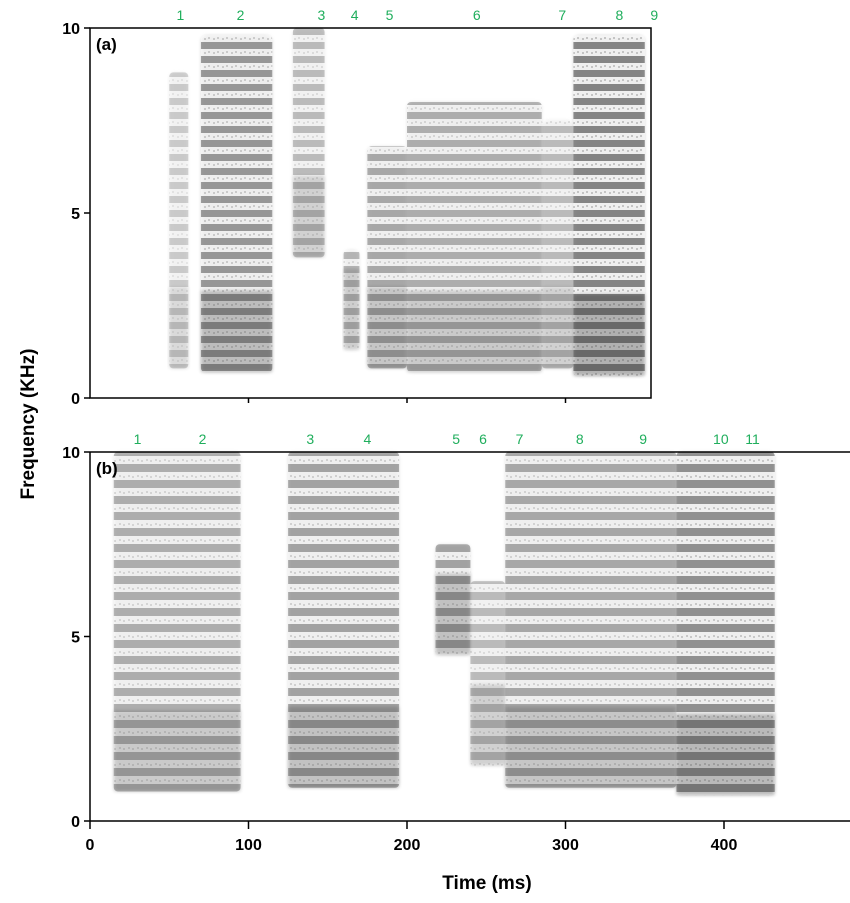 The height and width of the screenshot is (903, 850). Describe the element at coordinates (28, 424) in the screenshot. I see `y-axis-title: Frequency (KHz)` at that location.